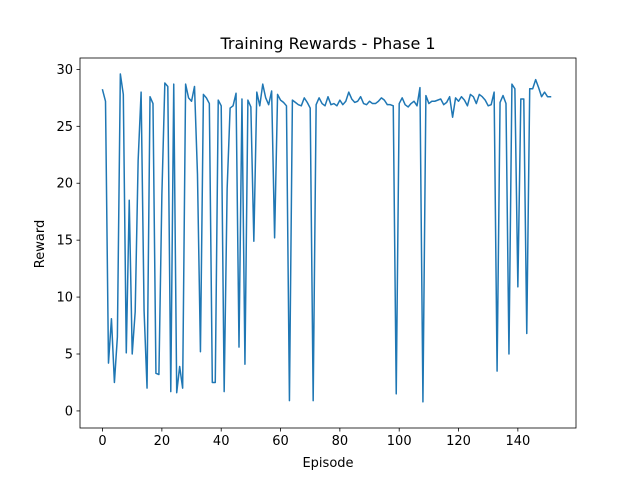 The height and width of the screenshot is (485, 640). I want to click on x-tick-label: 0, so click(102, 441).